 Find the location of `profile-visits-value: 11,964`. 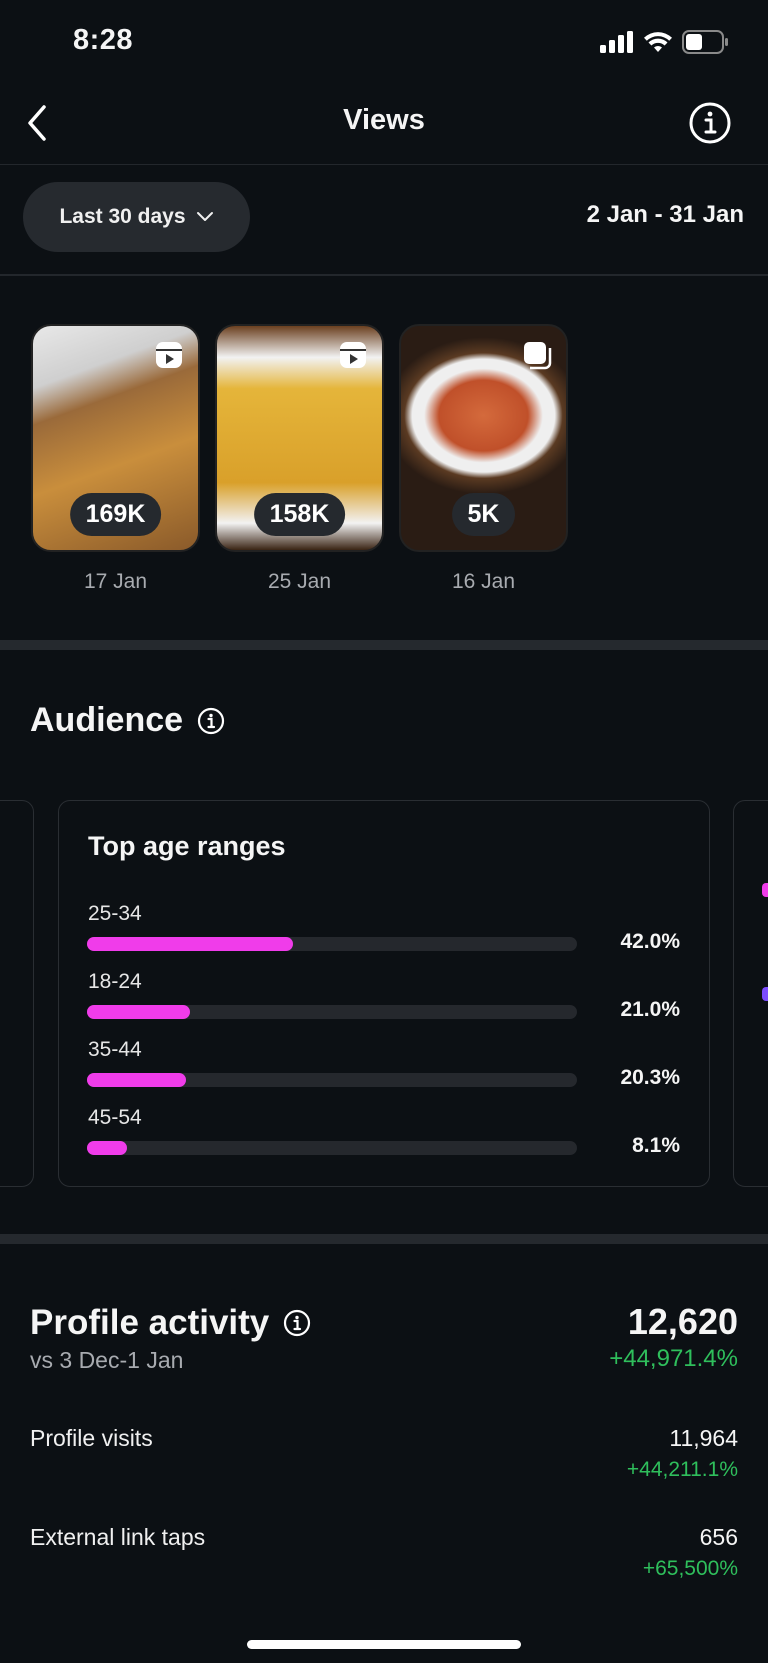

profile-visits-value: 11,964 is located at coordinates (703, 1438).